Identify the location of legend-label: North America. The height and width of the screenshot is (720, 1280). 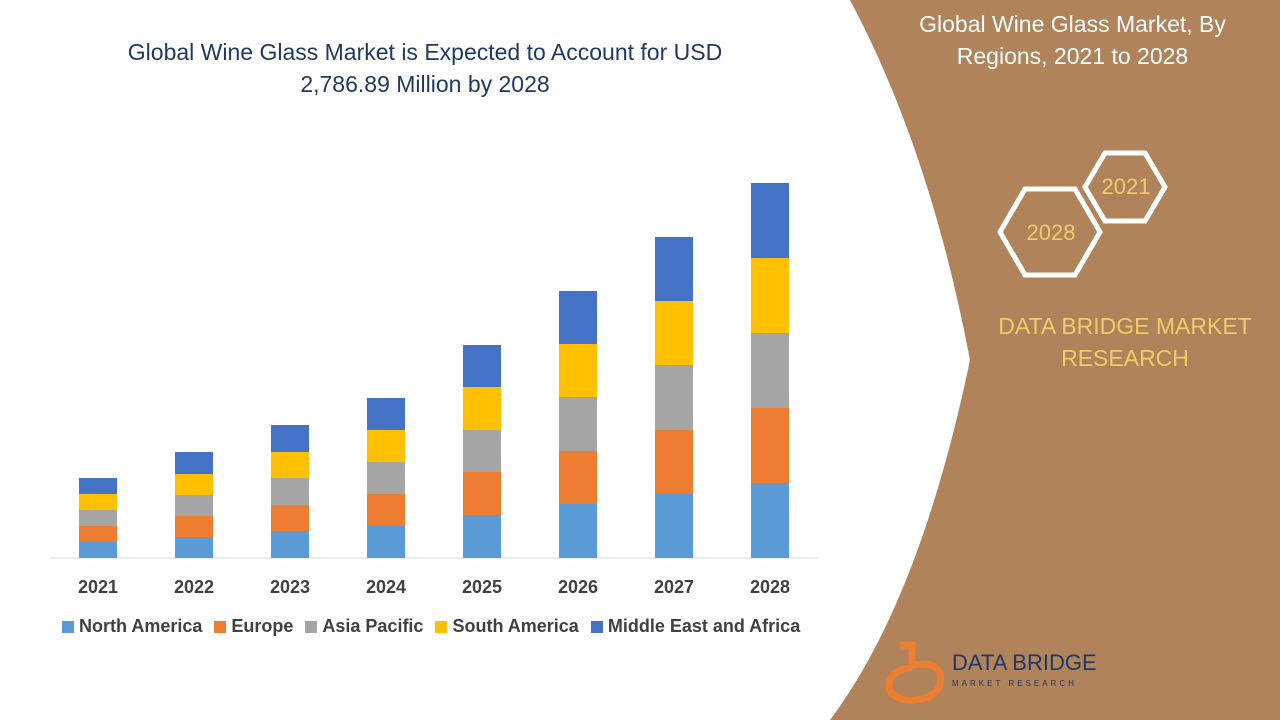
(141, 626).